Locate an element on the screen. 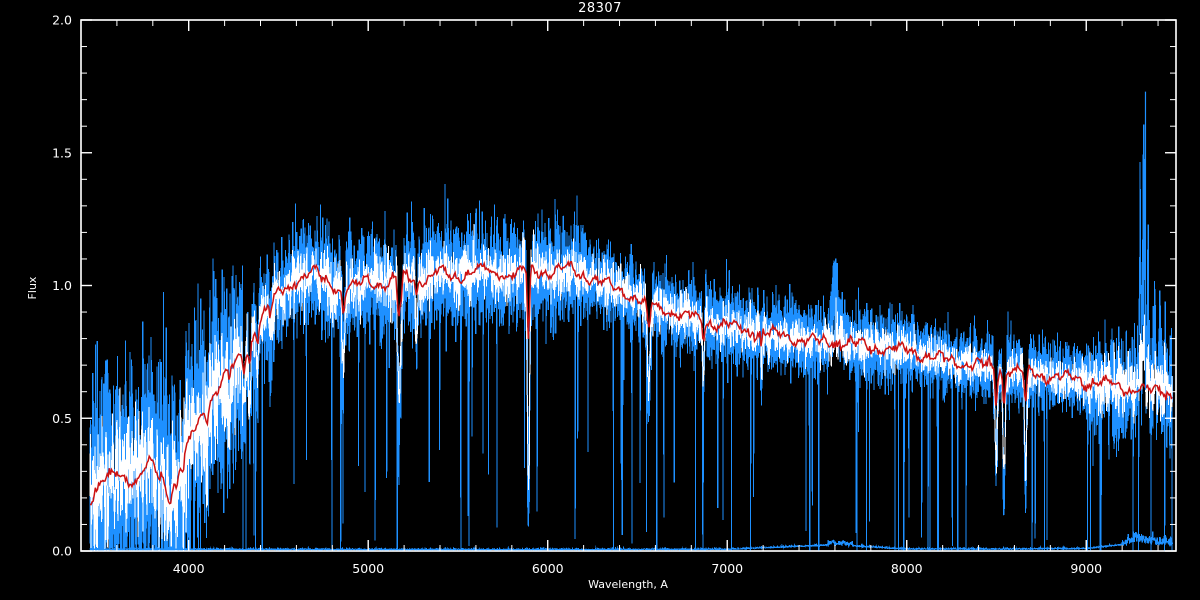  x-tick-label: 7000 is located at coordinates (727, 568).